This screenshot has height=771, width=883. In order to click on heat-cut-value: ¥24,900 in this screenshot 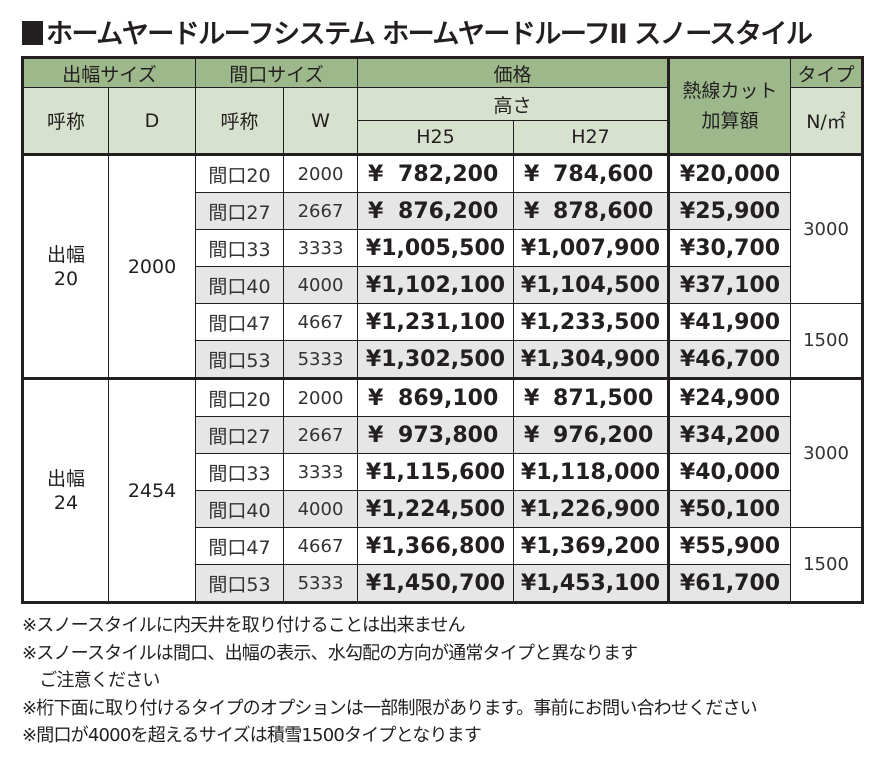, I will do `click(729, 397)`.